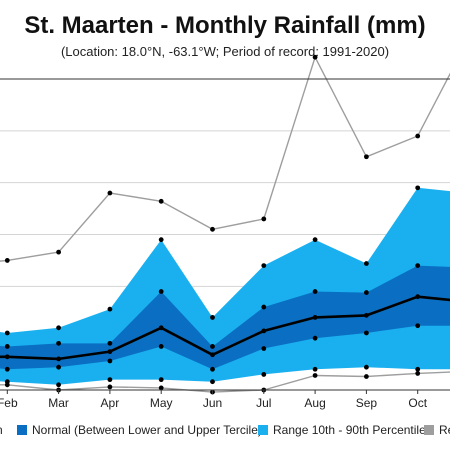 This screenshot has height=450, width=450. What do you see at coordinates (315, 291) in the screenshot?
I see `upper-tercile-point-aug` at bounding box center [315, 291].